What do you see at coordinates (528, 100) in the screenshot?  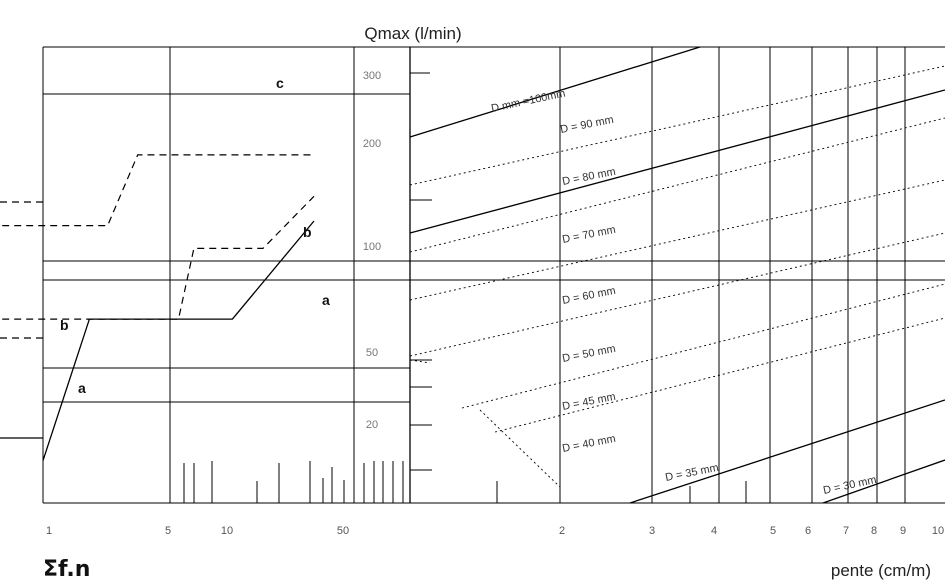 I see `diameter-label-10: D mm =100mm` at bounding box center [528, 100].